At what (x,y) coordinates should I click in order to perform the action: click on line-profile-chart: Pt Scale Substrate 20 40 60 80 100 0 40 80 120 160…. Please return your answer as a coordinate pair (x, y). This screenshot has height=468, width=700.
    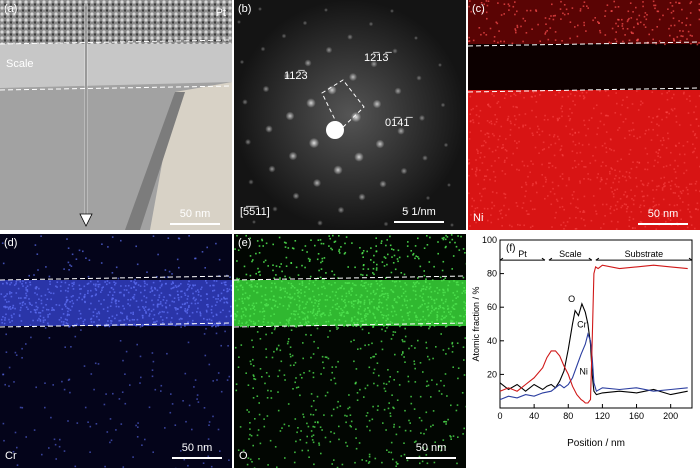
    Looking at the image, I should click on (582, 342).